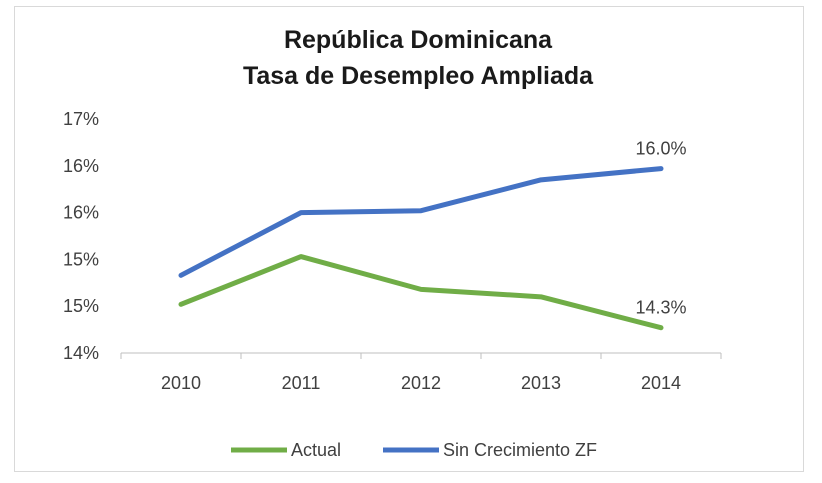 The height and width of the screenshot is (483, 822). I want to click on chart-title-line-1: República Dominicana, so click(418, 40).